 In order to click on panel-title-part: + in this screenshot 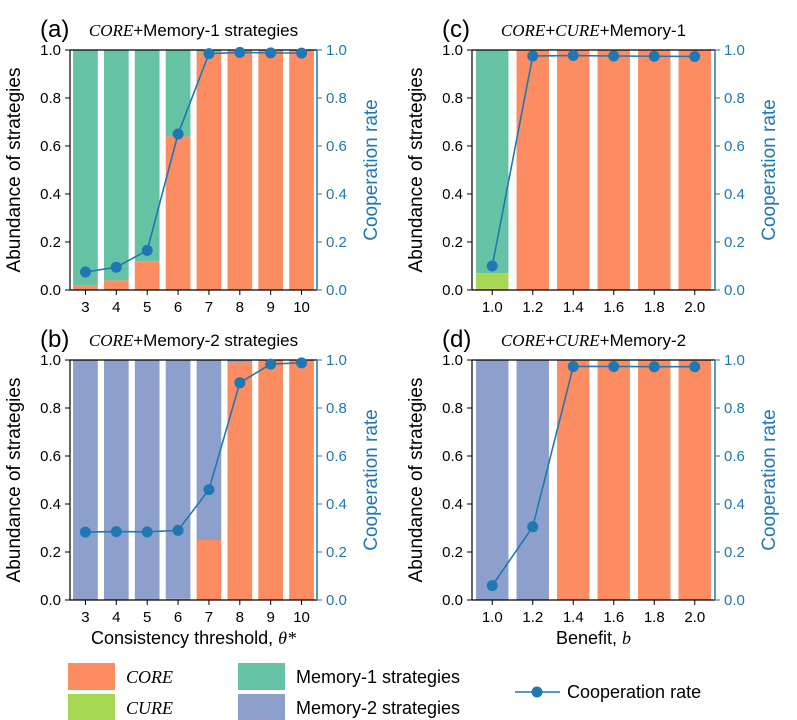, I will do `click(550, 30)`.